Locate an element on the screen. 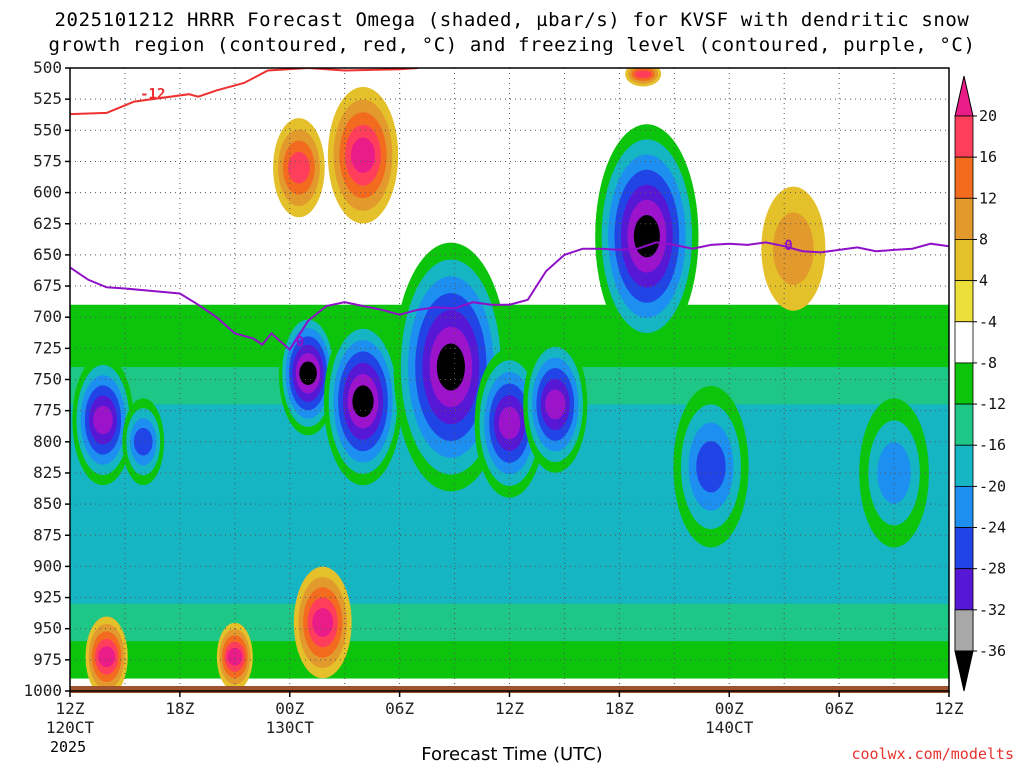  x-tick-label-4: 12Z is located at coordinates (509, 708).